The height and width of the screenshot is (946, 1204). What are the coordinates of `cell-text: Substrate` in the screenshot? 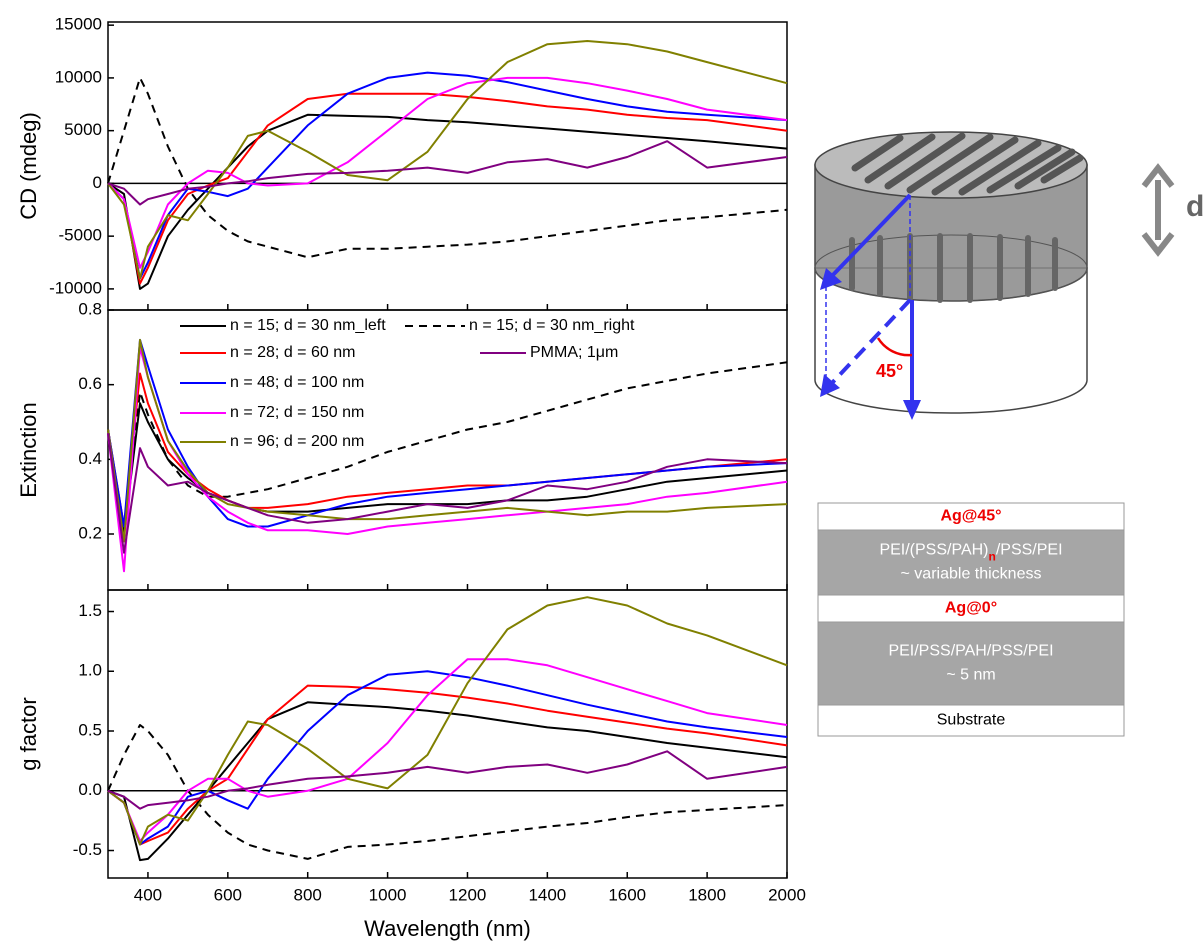 It's located at (971, 720).